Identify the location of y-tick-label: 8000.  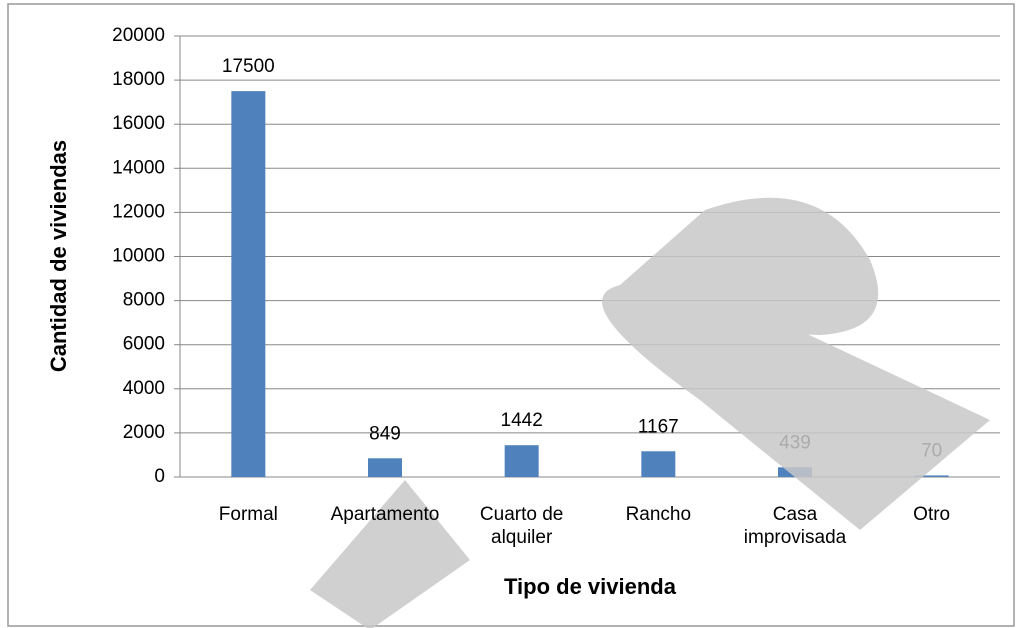
(144, 300).